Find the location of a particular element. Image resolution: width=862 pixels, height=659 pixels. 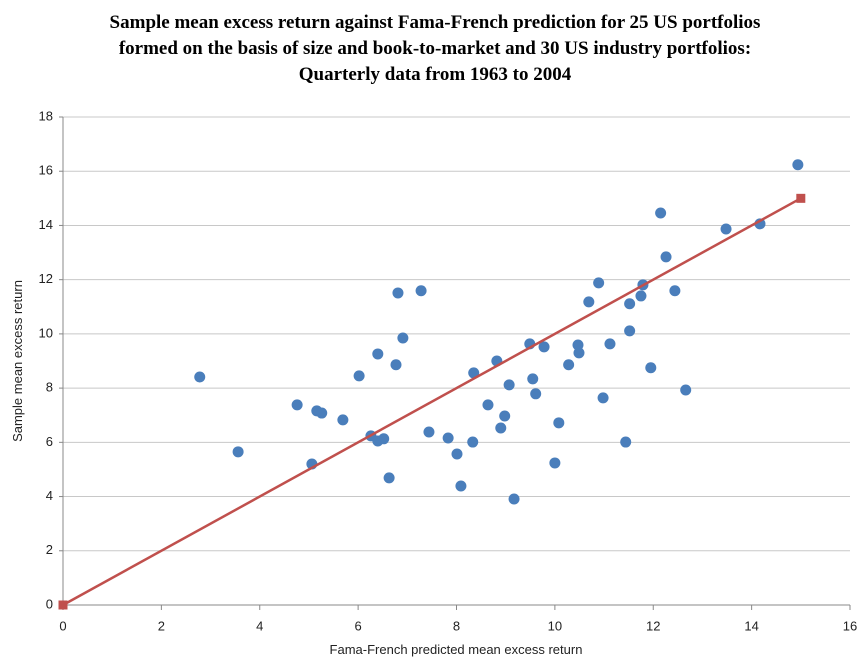

x-tick-label: 4 is located at coordinates (259, 625).